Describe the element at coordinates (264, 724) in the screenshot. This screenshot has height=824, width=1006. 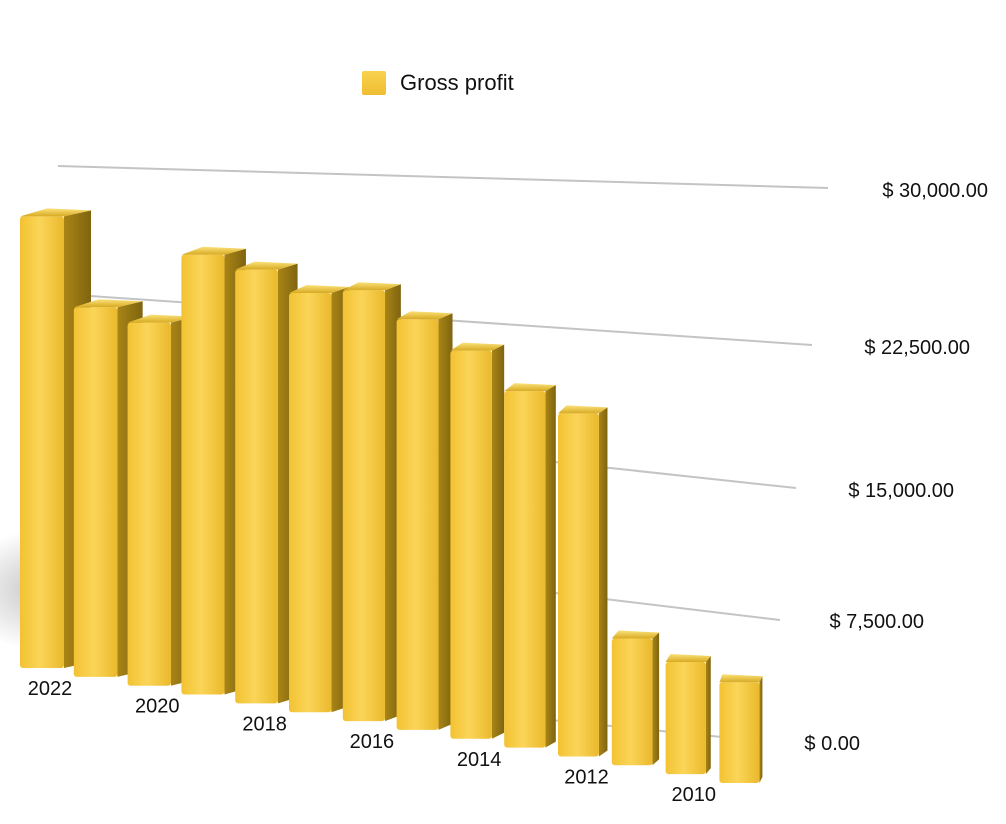
I see `x-tick-label-2018: 2018` at that location.